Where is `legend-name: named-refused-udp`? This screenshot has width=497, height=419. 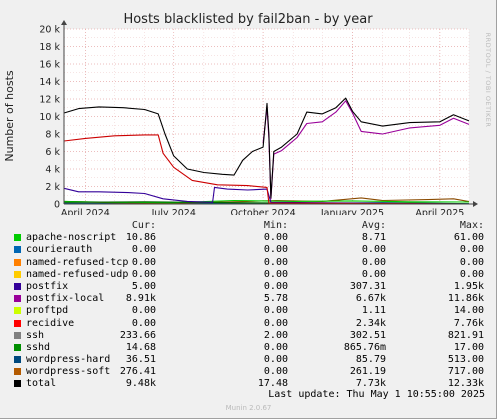 legend-name: named-refused-udp is located at coordinates (77, 274).